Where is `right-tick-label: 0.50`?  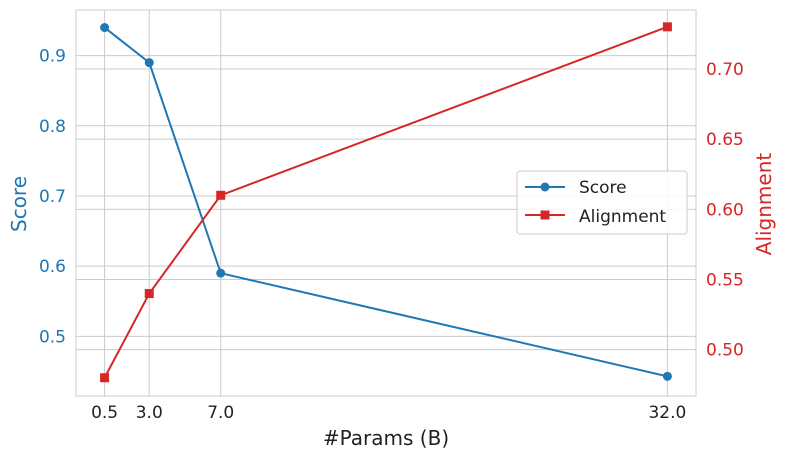
right-tick-label: 0.50 is located at coordinates (725, 351).